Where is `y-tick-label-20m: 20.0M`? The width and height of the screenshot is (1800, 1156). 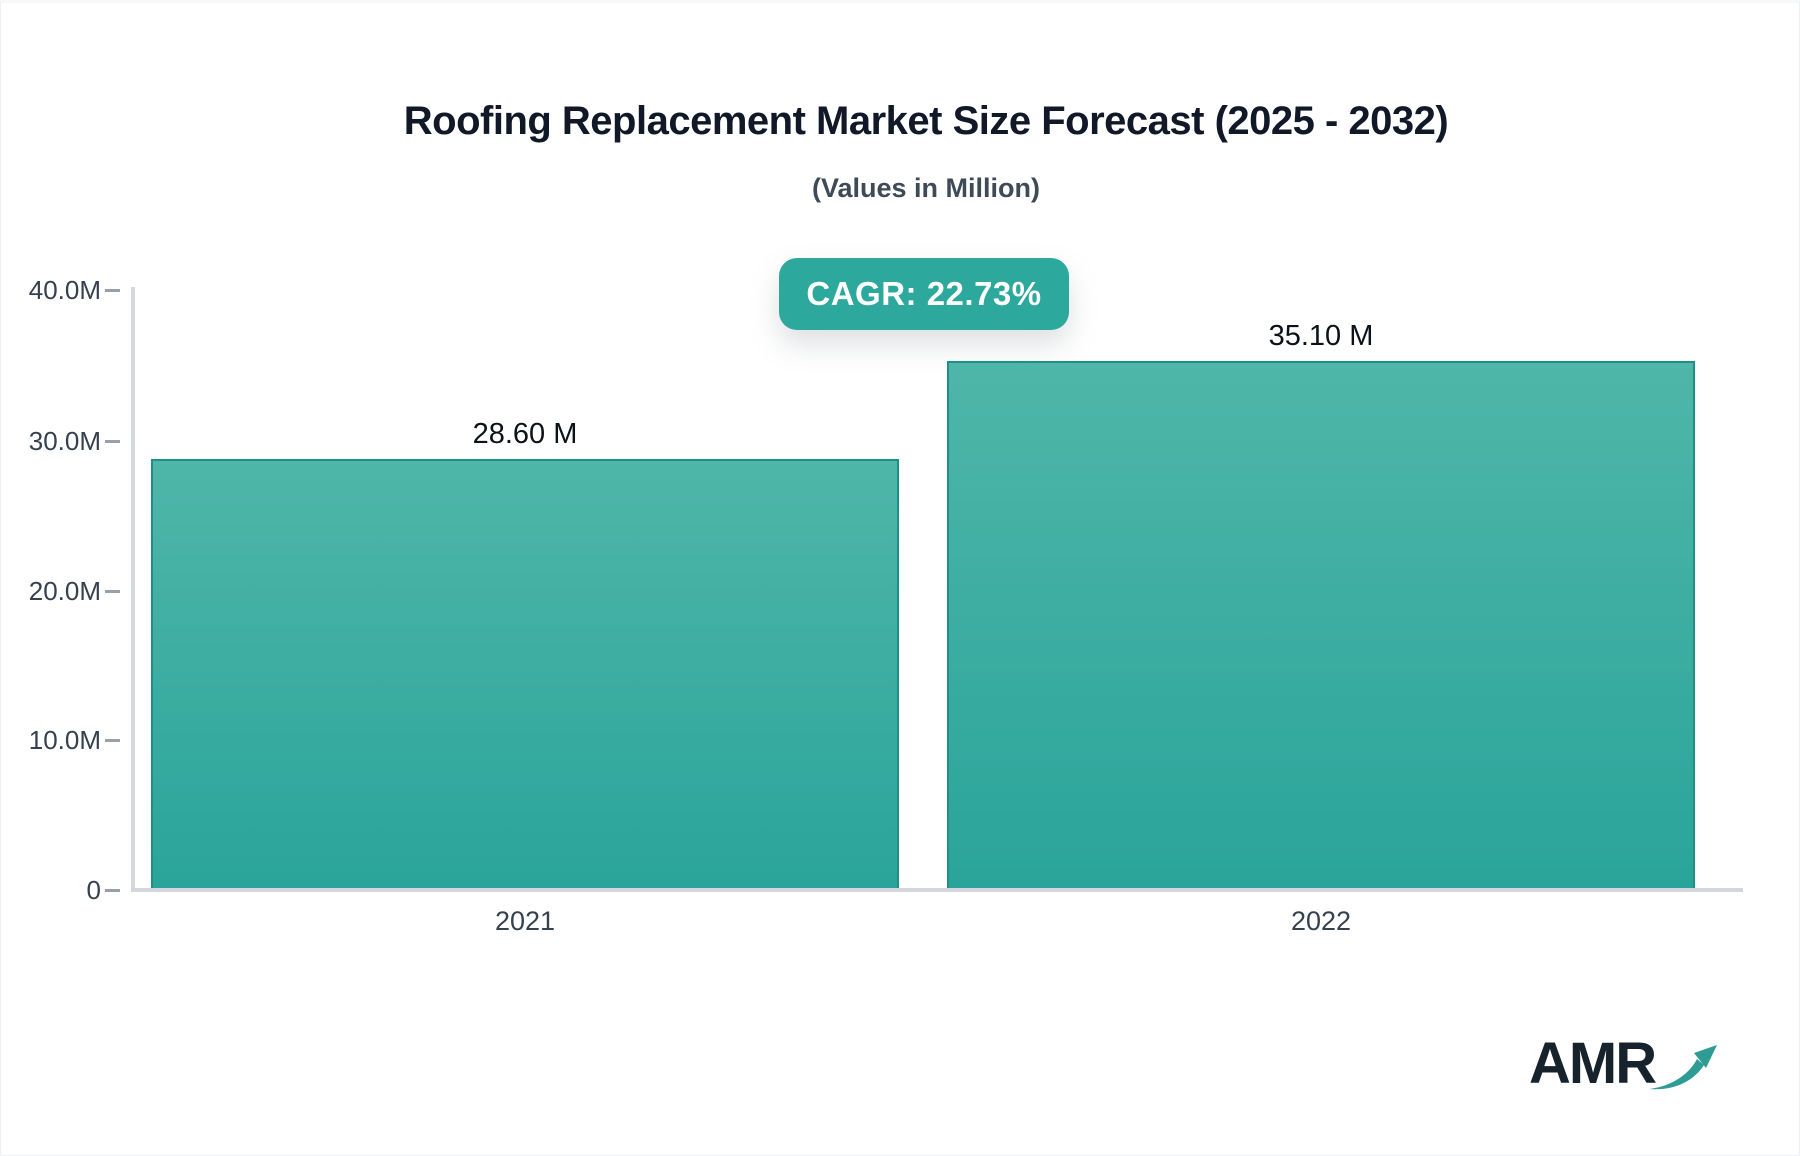 y-tick-label-20m: 20.0M is located at coordinates (64, 591).